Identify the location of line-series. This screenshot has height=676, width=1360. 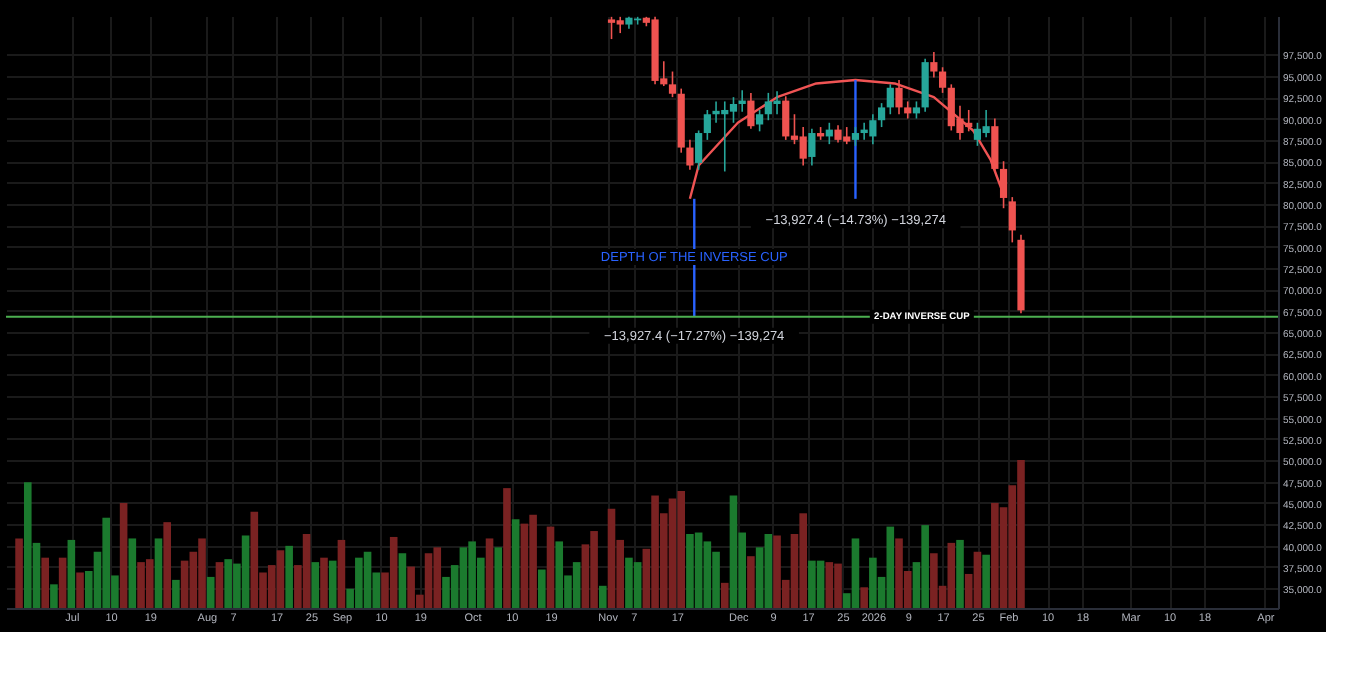
(846, 139).